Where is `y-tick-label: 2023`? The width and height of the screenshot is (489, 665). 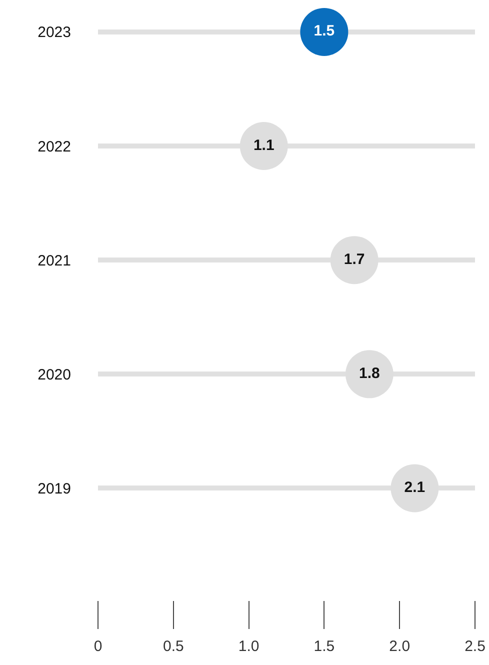 y-tick-label: 2023 is located at coordinates (54, 33).